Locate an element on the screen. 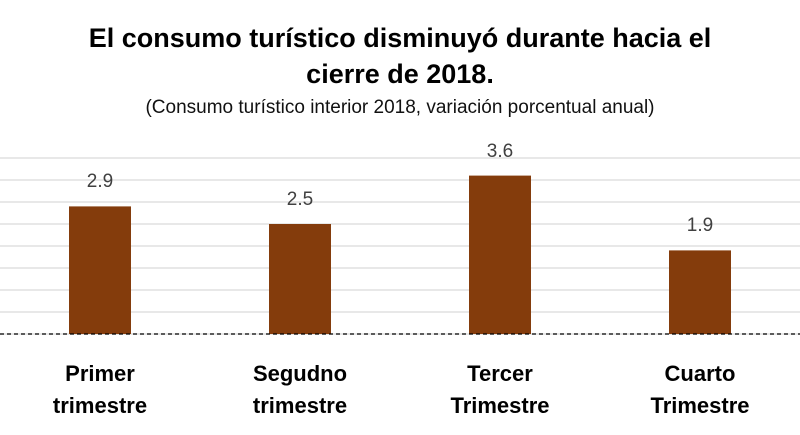  data-label: 3.6 is located at coordinates (500, 151).